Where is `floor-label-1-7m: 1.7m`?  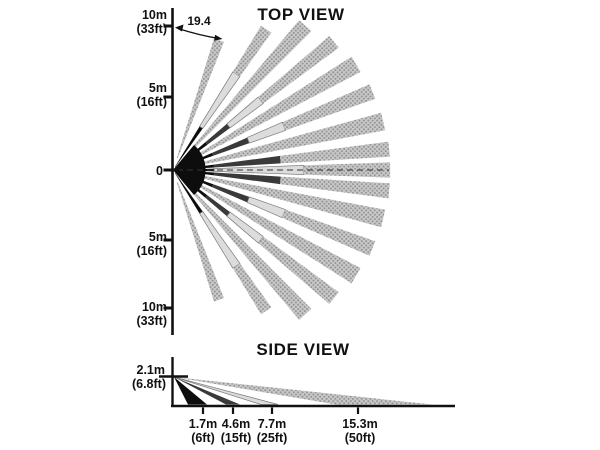 floor-label-1-7m: 1.7m is located at coordinates (203, 424).